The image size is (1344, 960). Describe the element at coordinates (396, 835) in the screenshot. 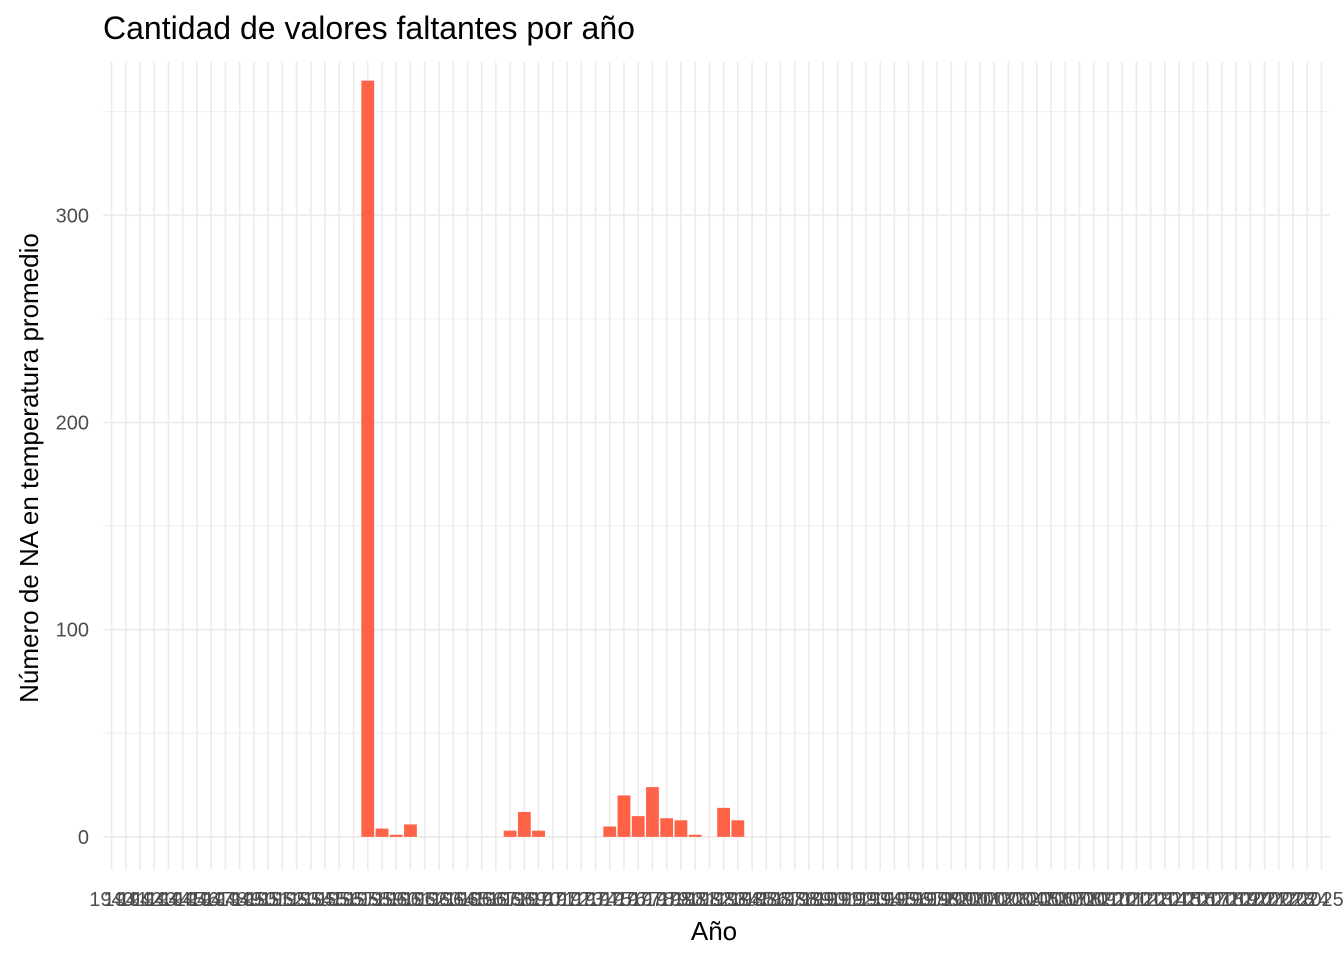

I see `bar-1960` at that location.